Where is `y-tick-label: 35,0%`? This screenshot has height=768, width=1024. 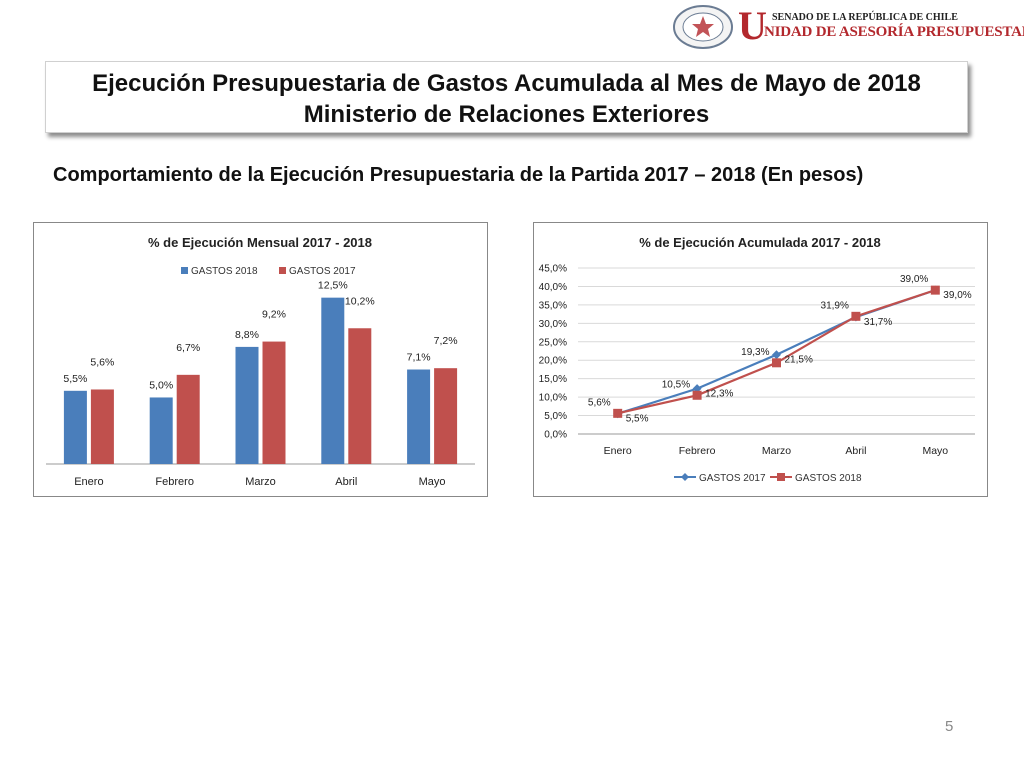
y-tick-label: 35,0% is located at coordinates (553, 305).